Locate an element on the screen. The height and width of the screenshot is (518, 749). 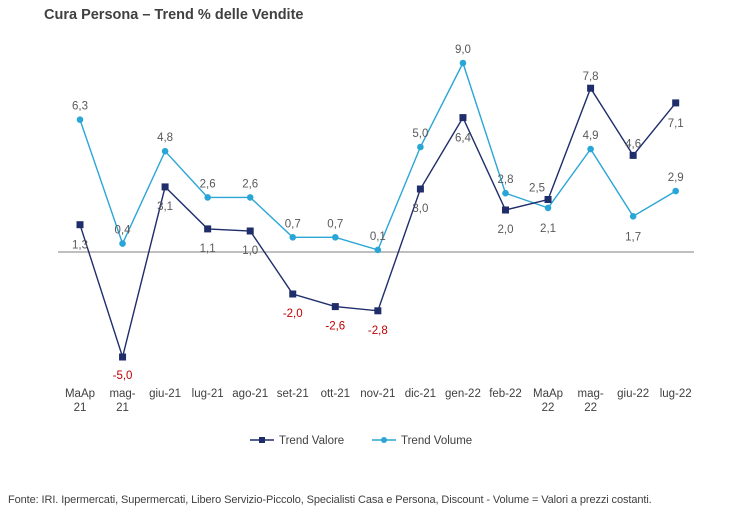
x-tick-label-line: mag- is located at coordinates (122, 394).